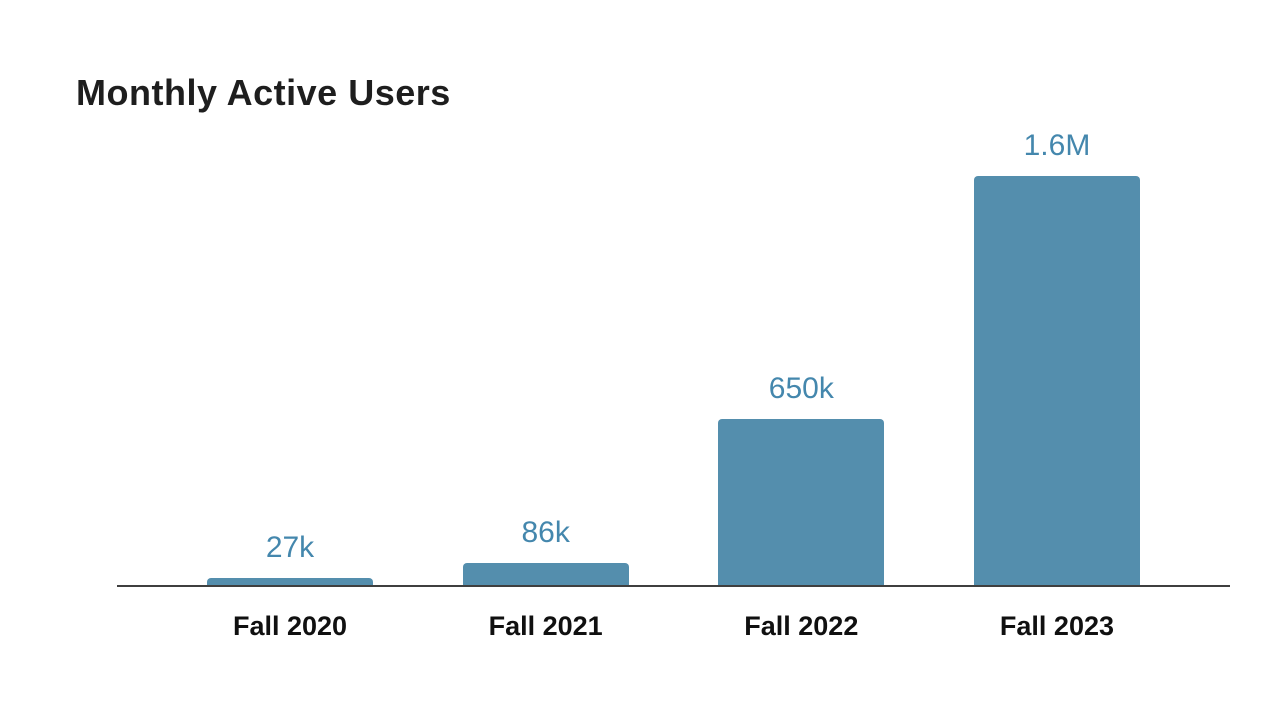 The width and height of the screenshot is (1280, 718). I want to click on bar-column: 86k, so click(545, 550).